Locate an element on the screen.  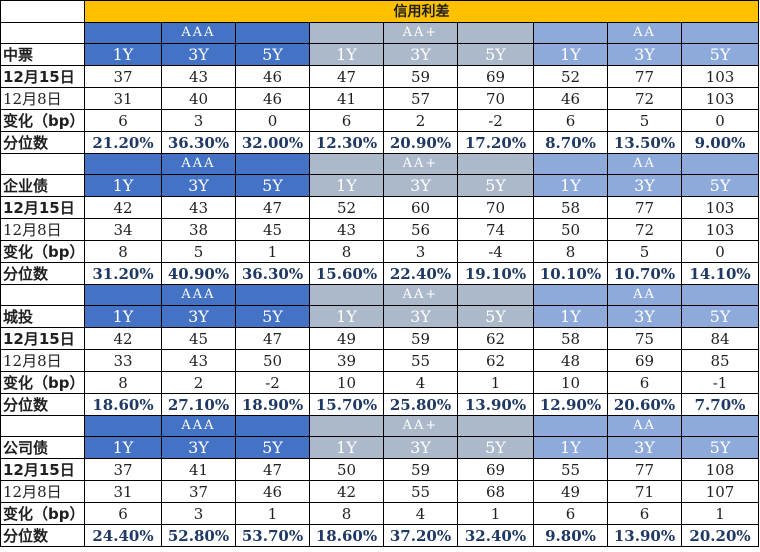
value-cell: 24.40% is located at coordinates (123, 535).